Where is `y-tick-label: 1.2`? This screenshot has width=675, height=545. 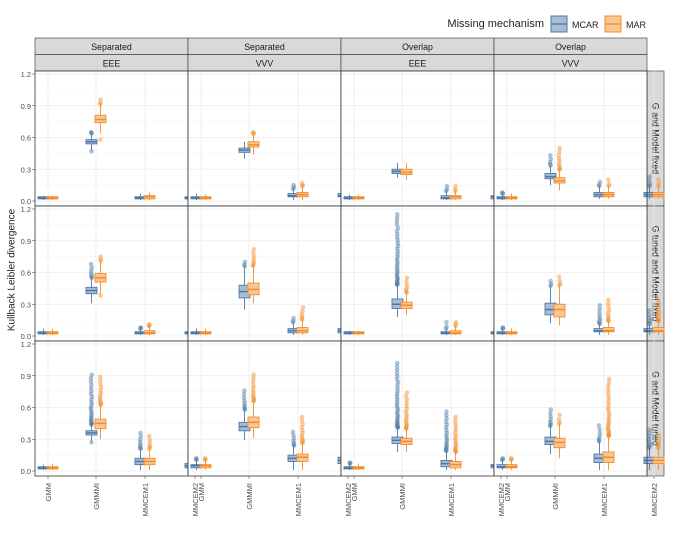
y-tick-label: 1.2 is located at coordinates (26, 344).